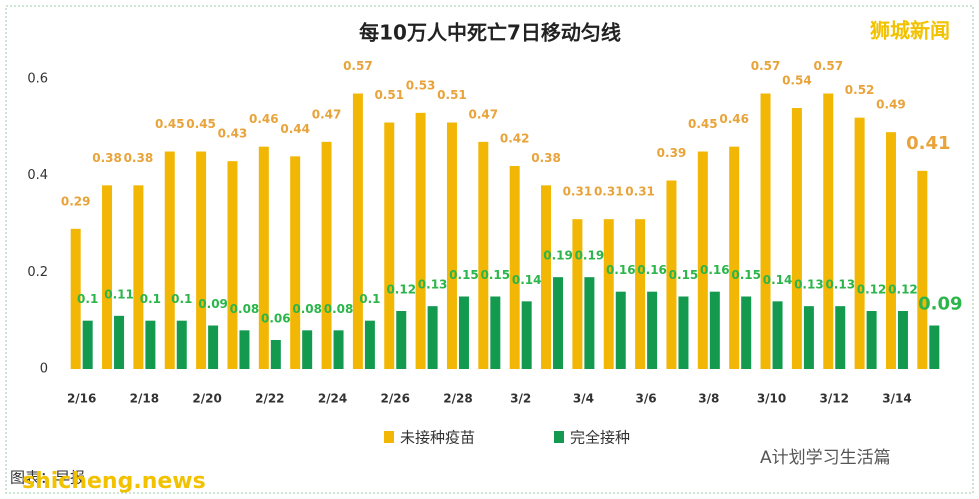  Describe the element at coordinates (37, 175) in the screenshot. I see `y-tick-label: 0.4` at that location.